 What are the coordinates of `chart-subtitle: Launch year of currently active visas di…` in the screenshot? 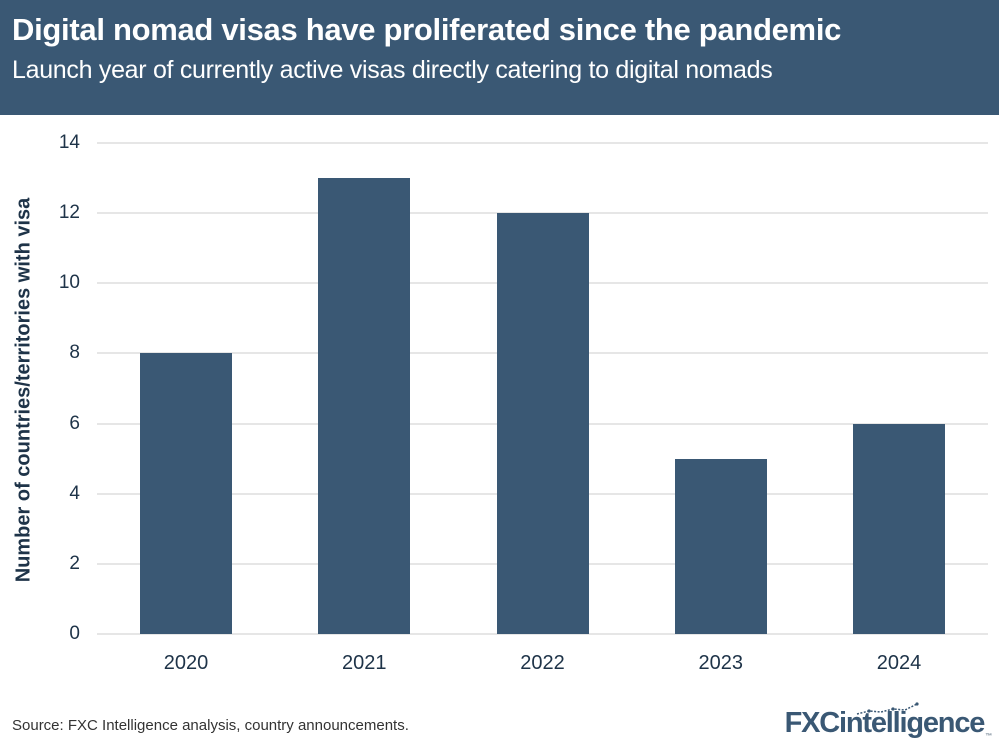 It's located at (392, 70).